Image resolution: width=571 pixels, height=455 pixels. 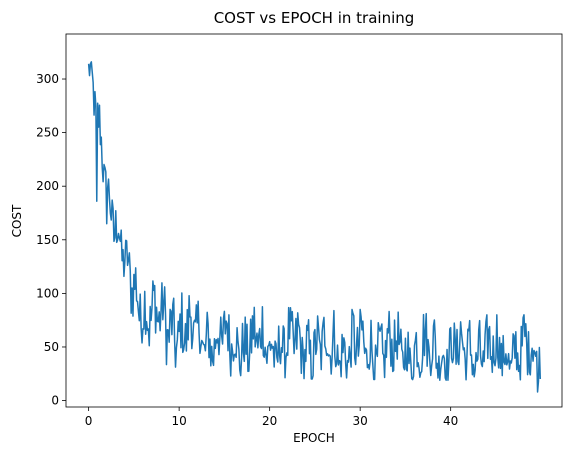 I want to click on x-tick-label: 10, so click(x=178, y=421).